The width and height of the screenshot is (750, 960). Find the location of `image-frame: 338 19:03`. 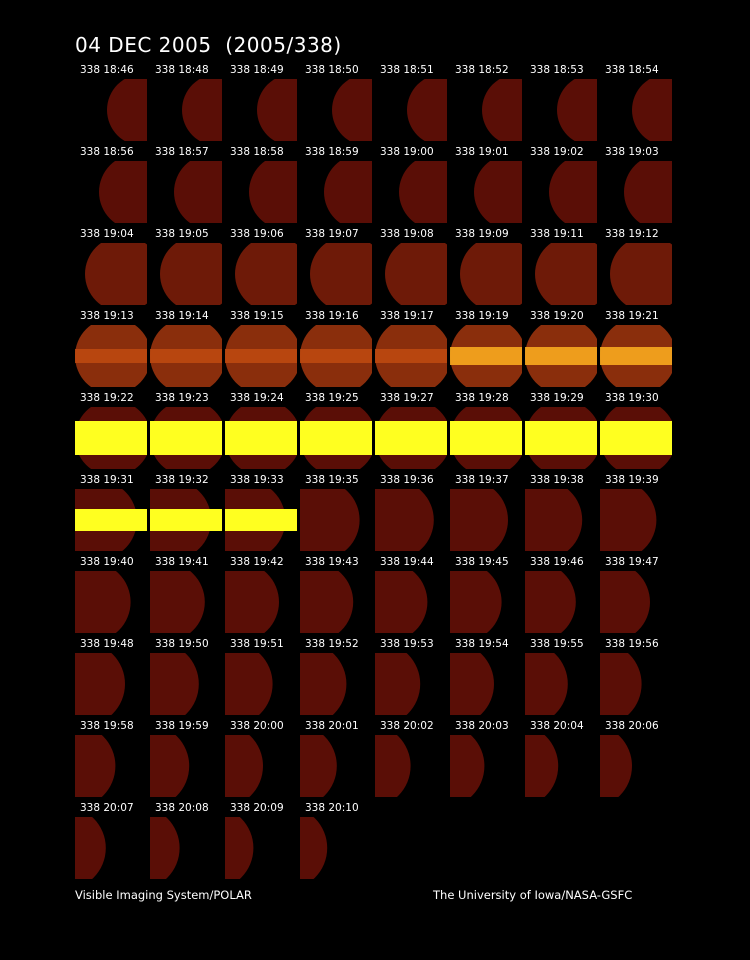

image-frame: 338 19:03 is located at coordinates (636, 184).